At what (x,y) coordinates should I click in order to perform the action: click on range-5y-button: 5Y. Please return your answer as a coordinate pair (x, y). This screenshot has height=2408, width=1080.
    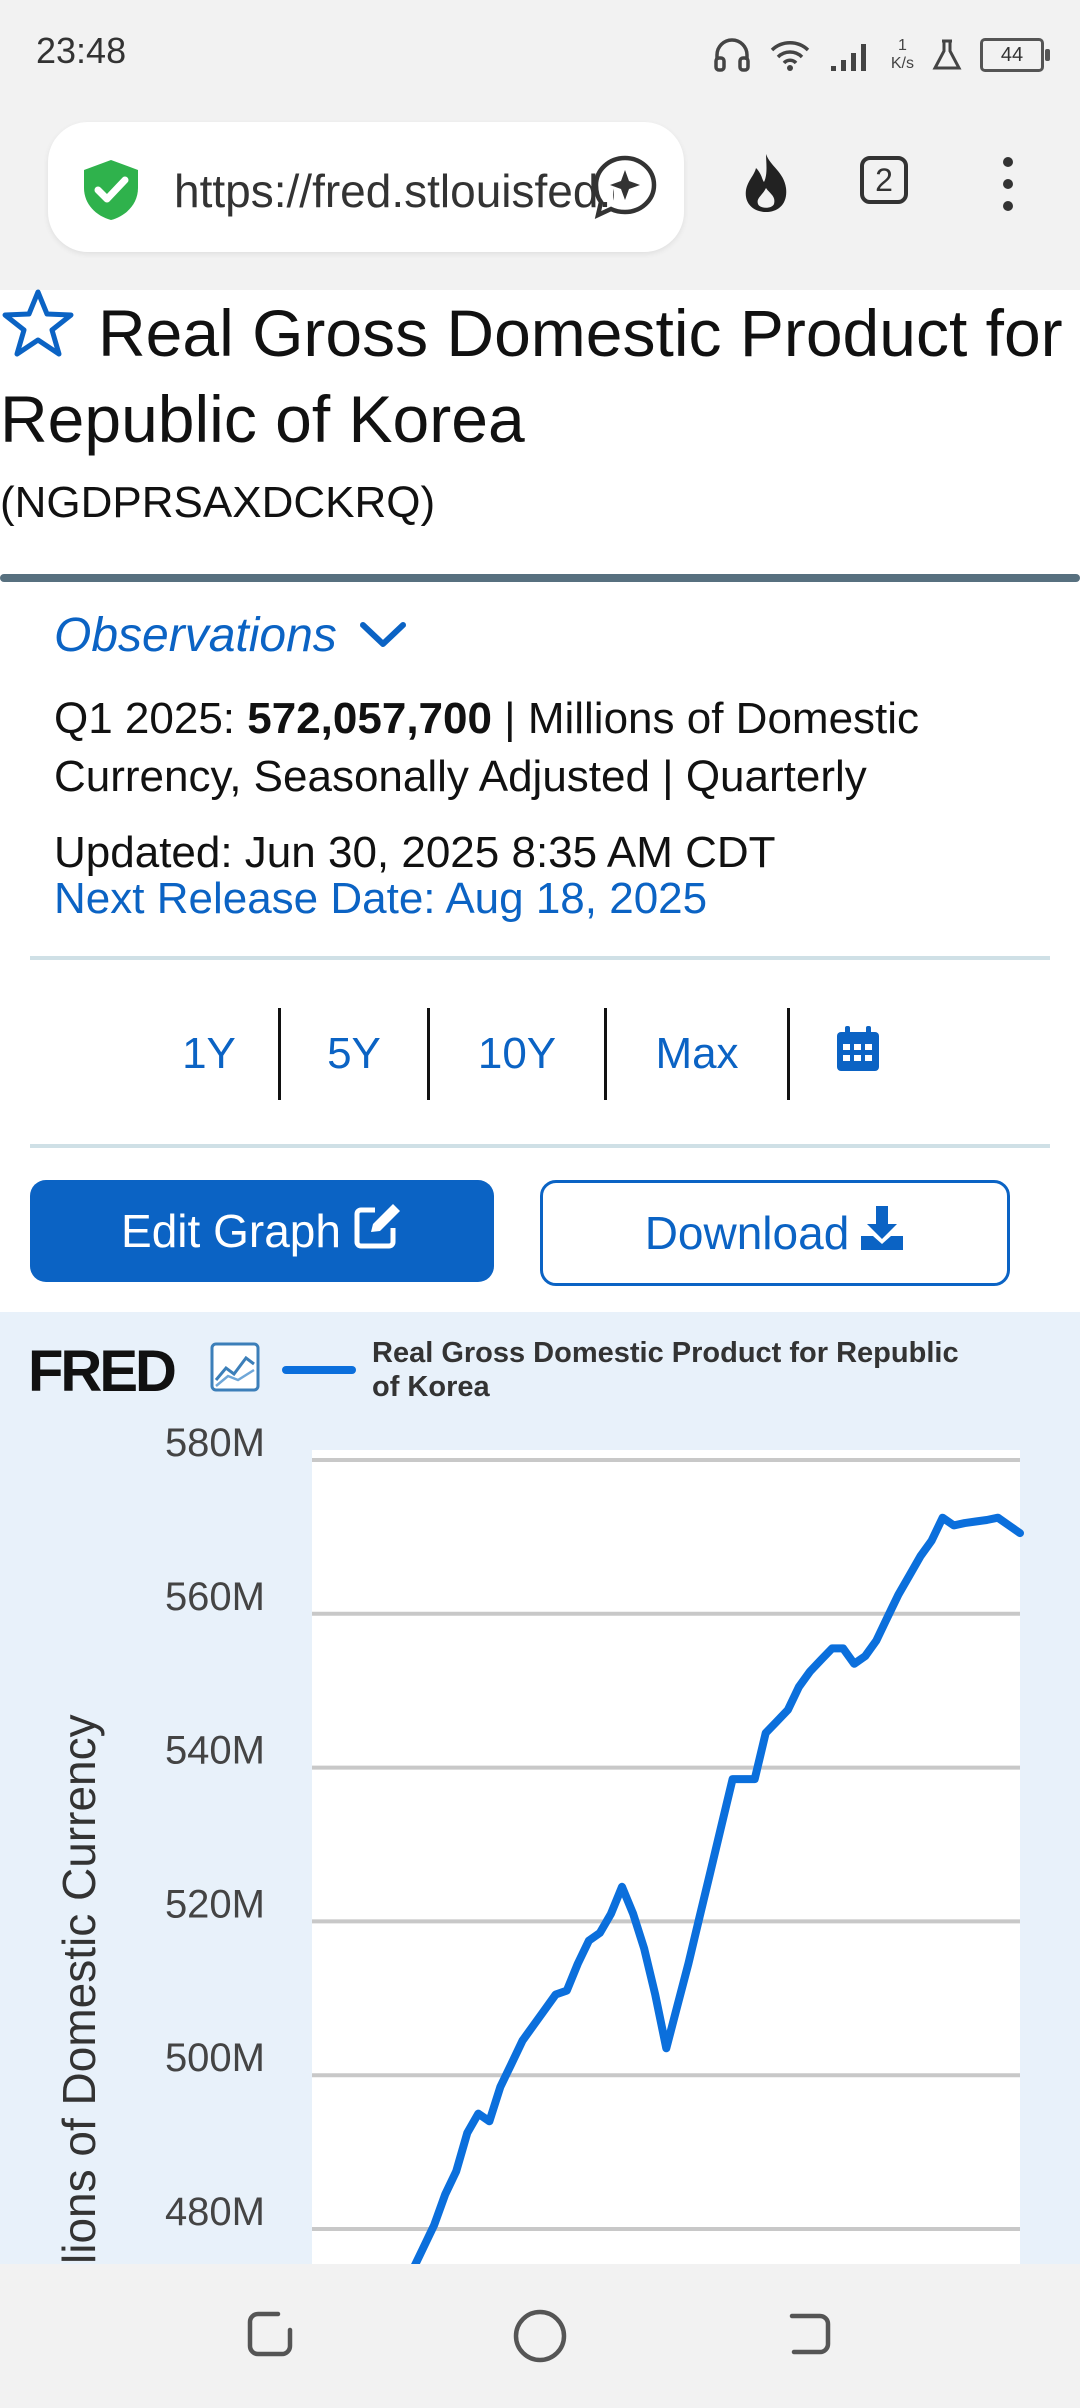
    Looking at the image, I should click on (354, 1053).